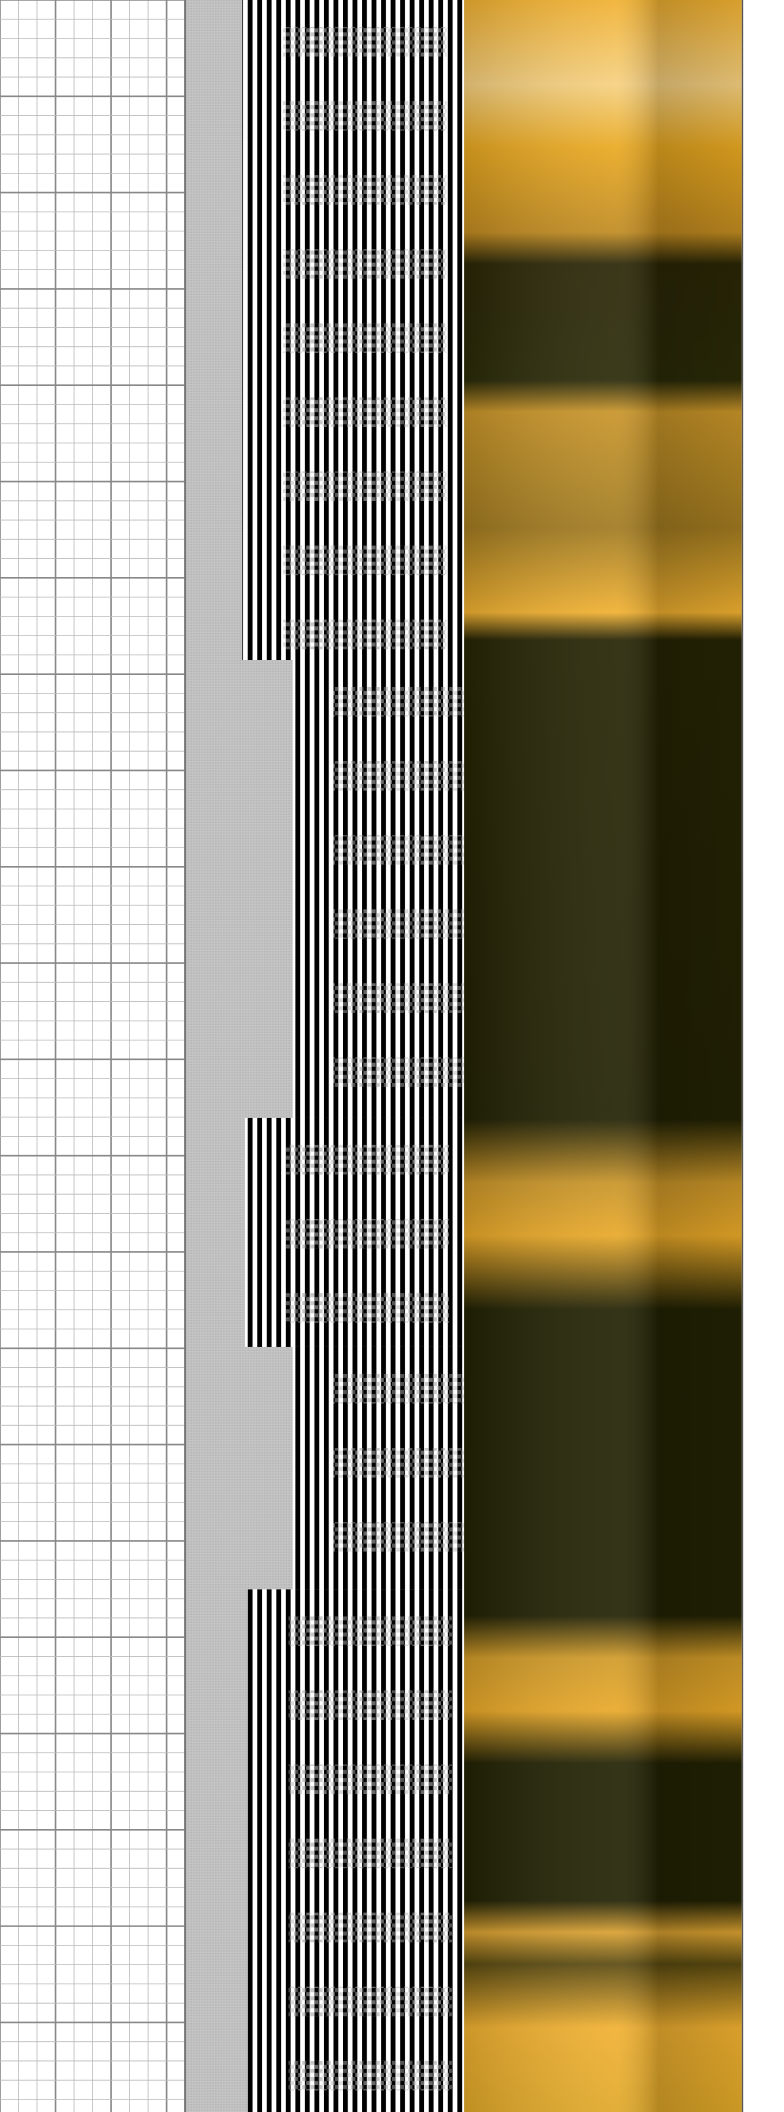  Describe the element at coordinates (378, 889) in the screenshot. I see `waveform` at that location.